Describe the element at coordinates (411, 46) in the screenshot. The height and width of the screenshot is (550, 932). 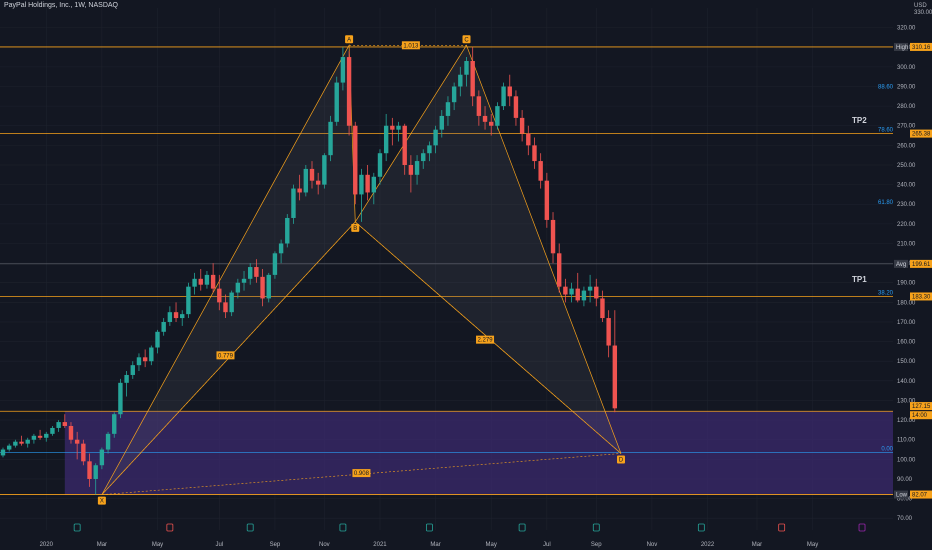
I see `pattern-ratio-label: 1.013` at that location.